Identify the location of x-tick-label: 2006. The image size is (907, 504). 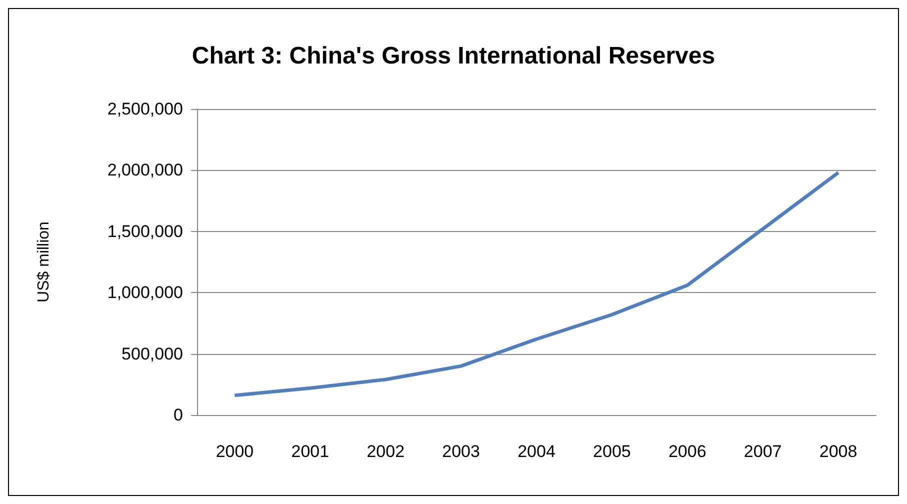
(687, 451).